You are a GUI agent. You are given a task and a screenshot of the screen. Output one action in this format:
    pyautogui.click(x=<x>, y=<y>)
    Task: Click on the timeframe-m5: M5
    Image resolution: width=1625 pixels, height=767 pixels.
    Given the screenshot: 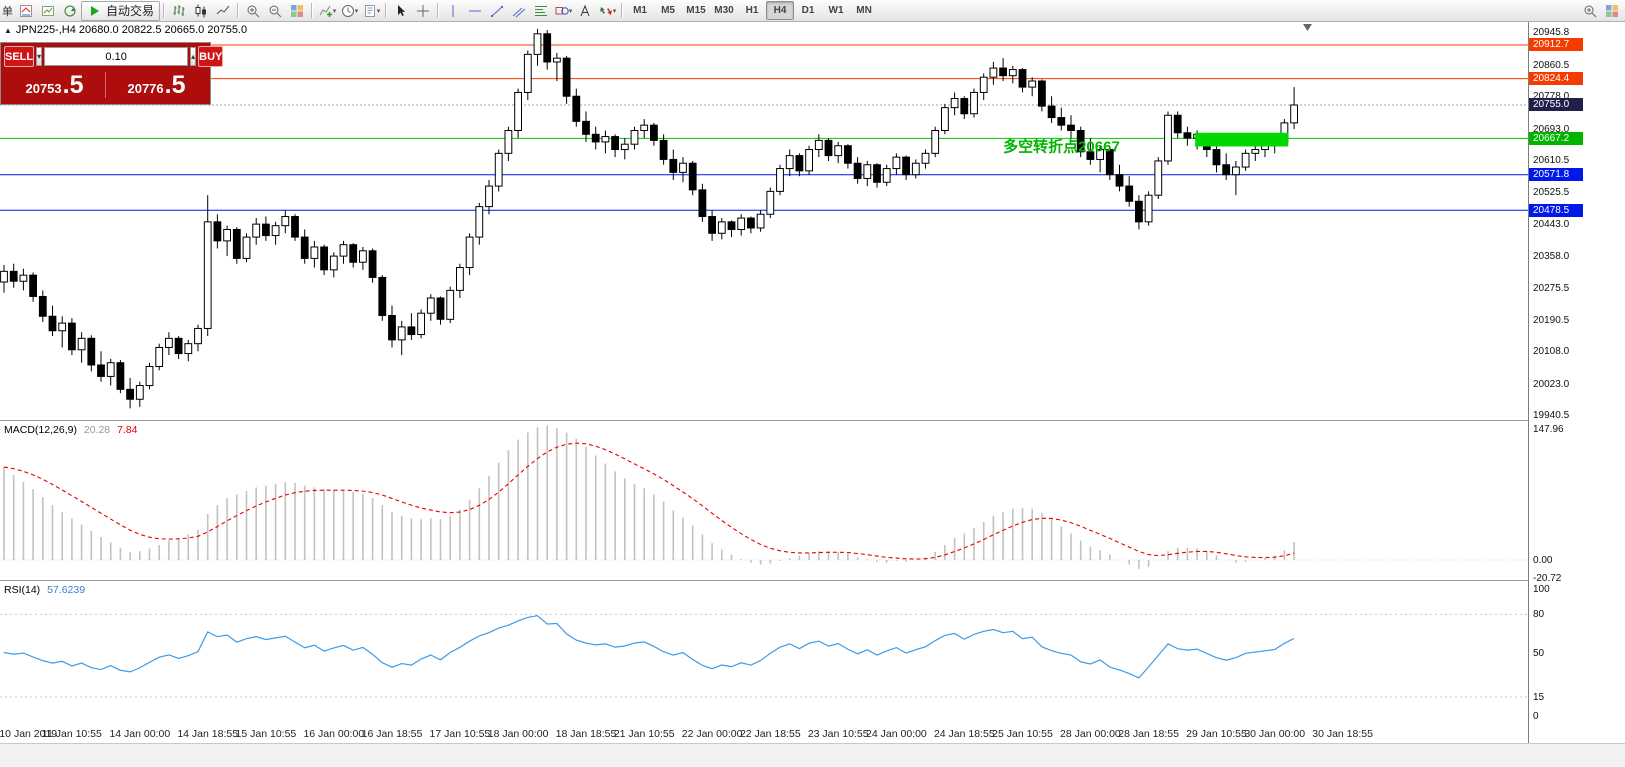 What is the action you would take?
    pyautogui.click(x=668, y=10)
    